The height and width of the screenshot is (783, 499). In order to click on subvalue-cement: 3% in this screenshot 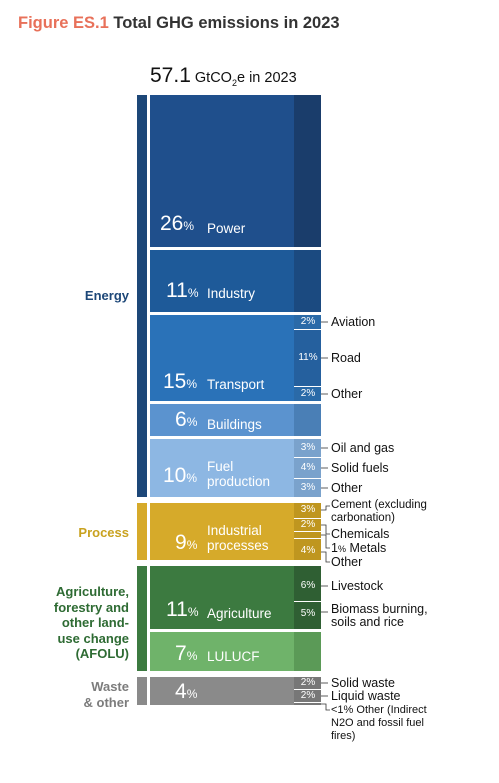, I will do `click(308, 509)`.